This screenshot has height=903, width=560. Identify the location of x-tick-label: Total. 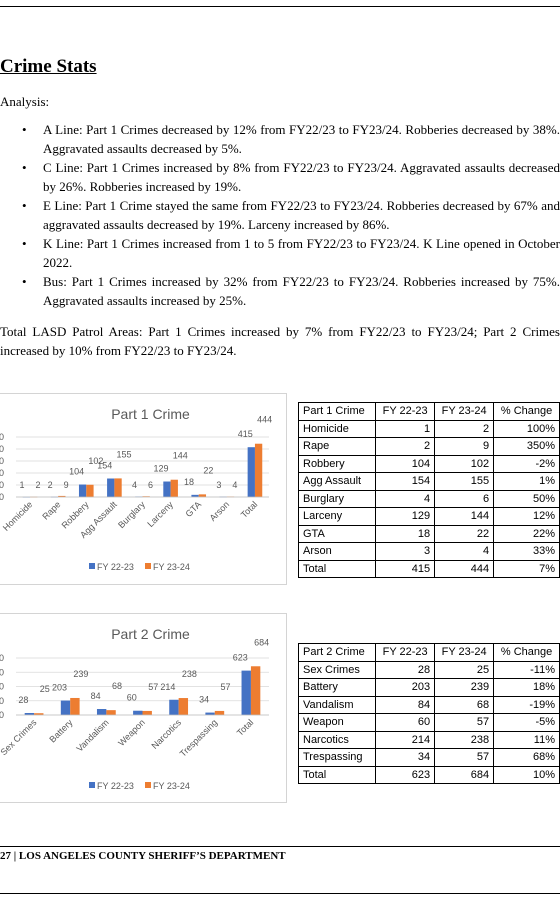
(245, 727).